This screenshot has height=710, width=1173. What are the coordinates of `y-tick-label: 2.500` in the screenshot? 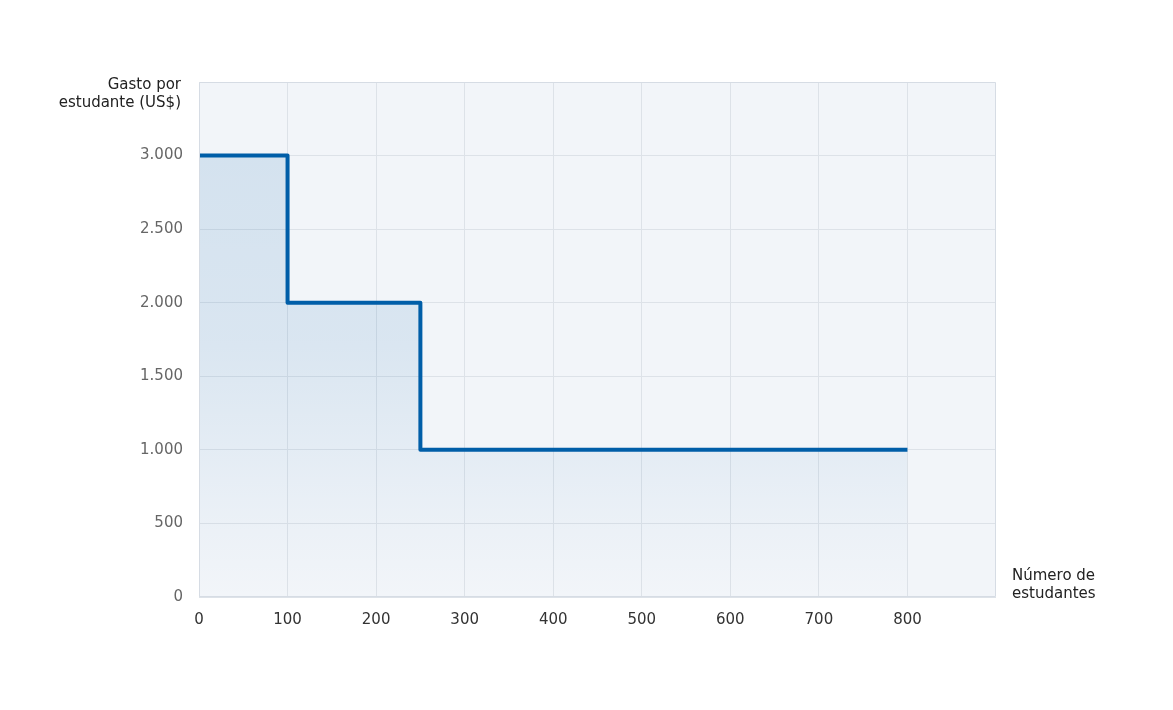 It's located at (161, 228).